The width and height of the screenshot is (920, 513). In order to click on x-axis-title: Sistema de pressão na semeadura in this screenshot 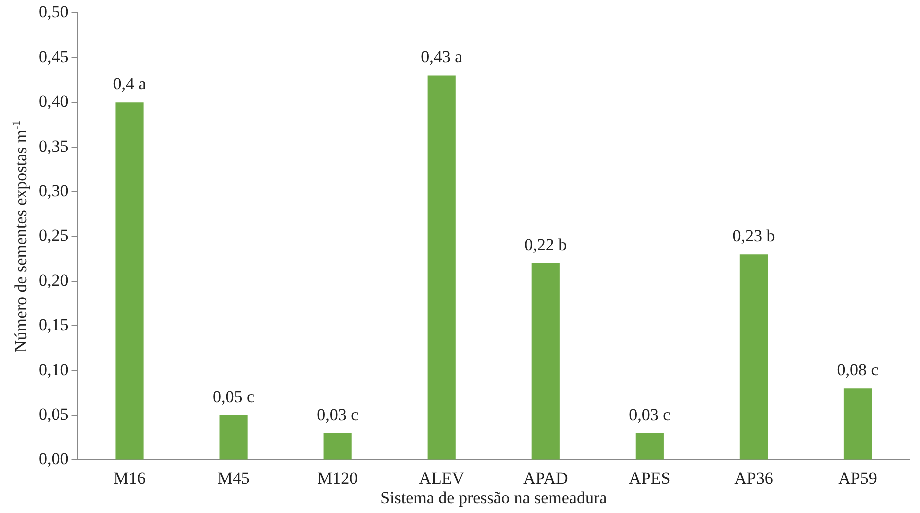, I will do `click(494, 498)`.